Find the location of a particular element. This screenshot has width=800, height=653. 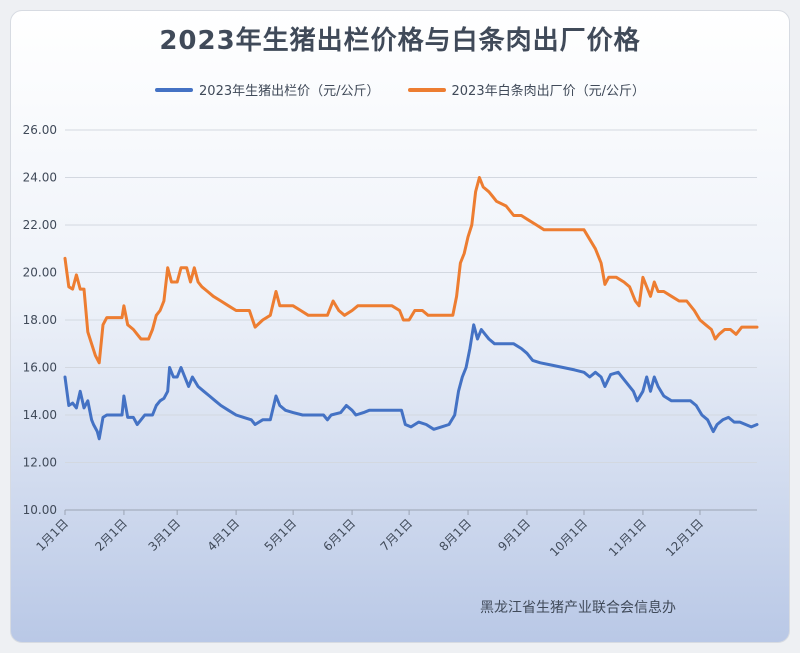

x-tick-label-2: 3月1日 is located at coordinates (165, 535).